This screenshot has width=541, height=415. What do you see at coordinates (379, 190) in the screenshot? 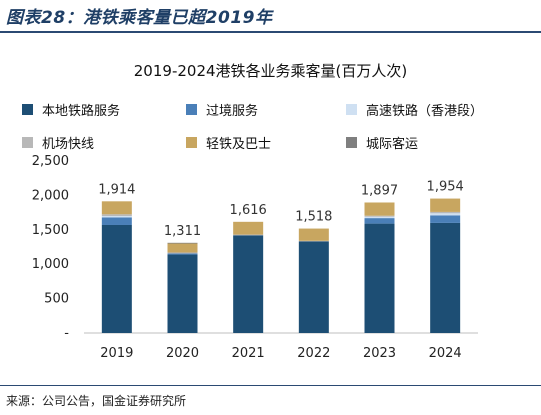
I see `data-label-total: 1,897` at bounding box center [379, 190].